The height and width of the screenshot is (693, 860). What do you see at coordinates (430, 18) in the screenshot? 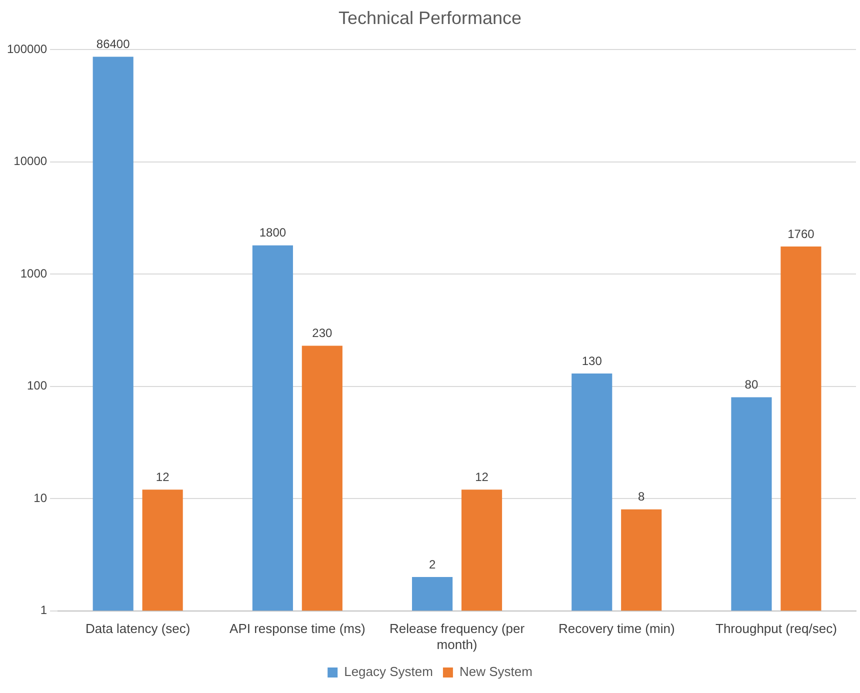
I see `chart-title: Technical Performance` at bounding box center [430, 18].